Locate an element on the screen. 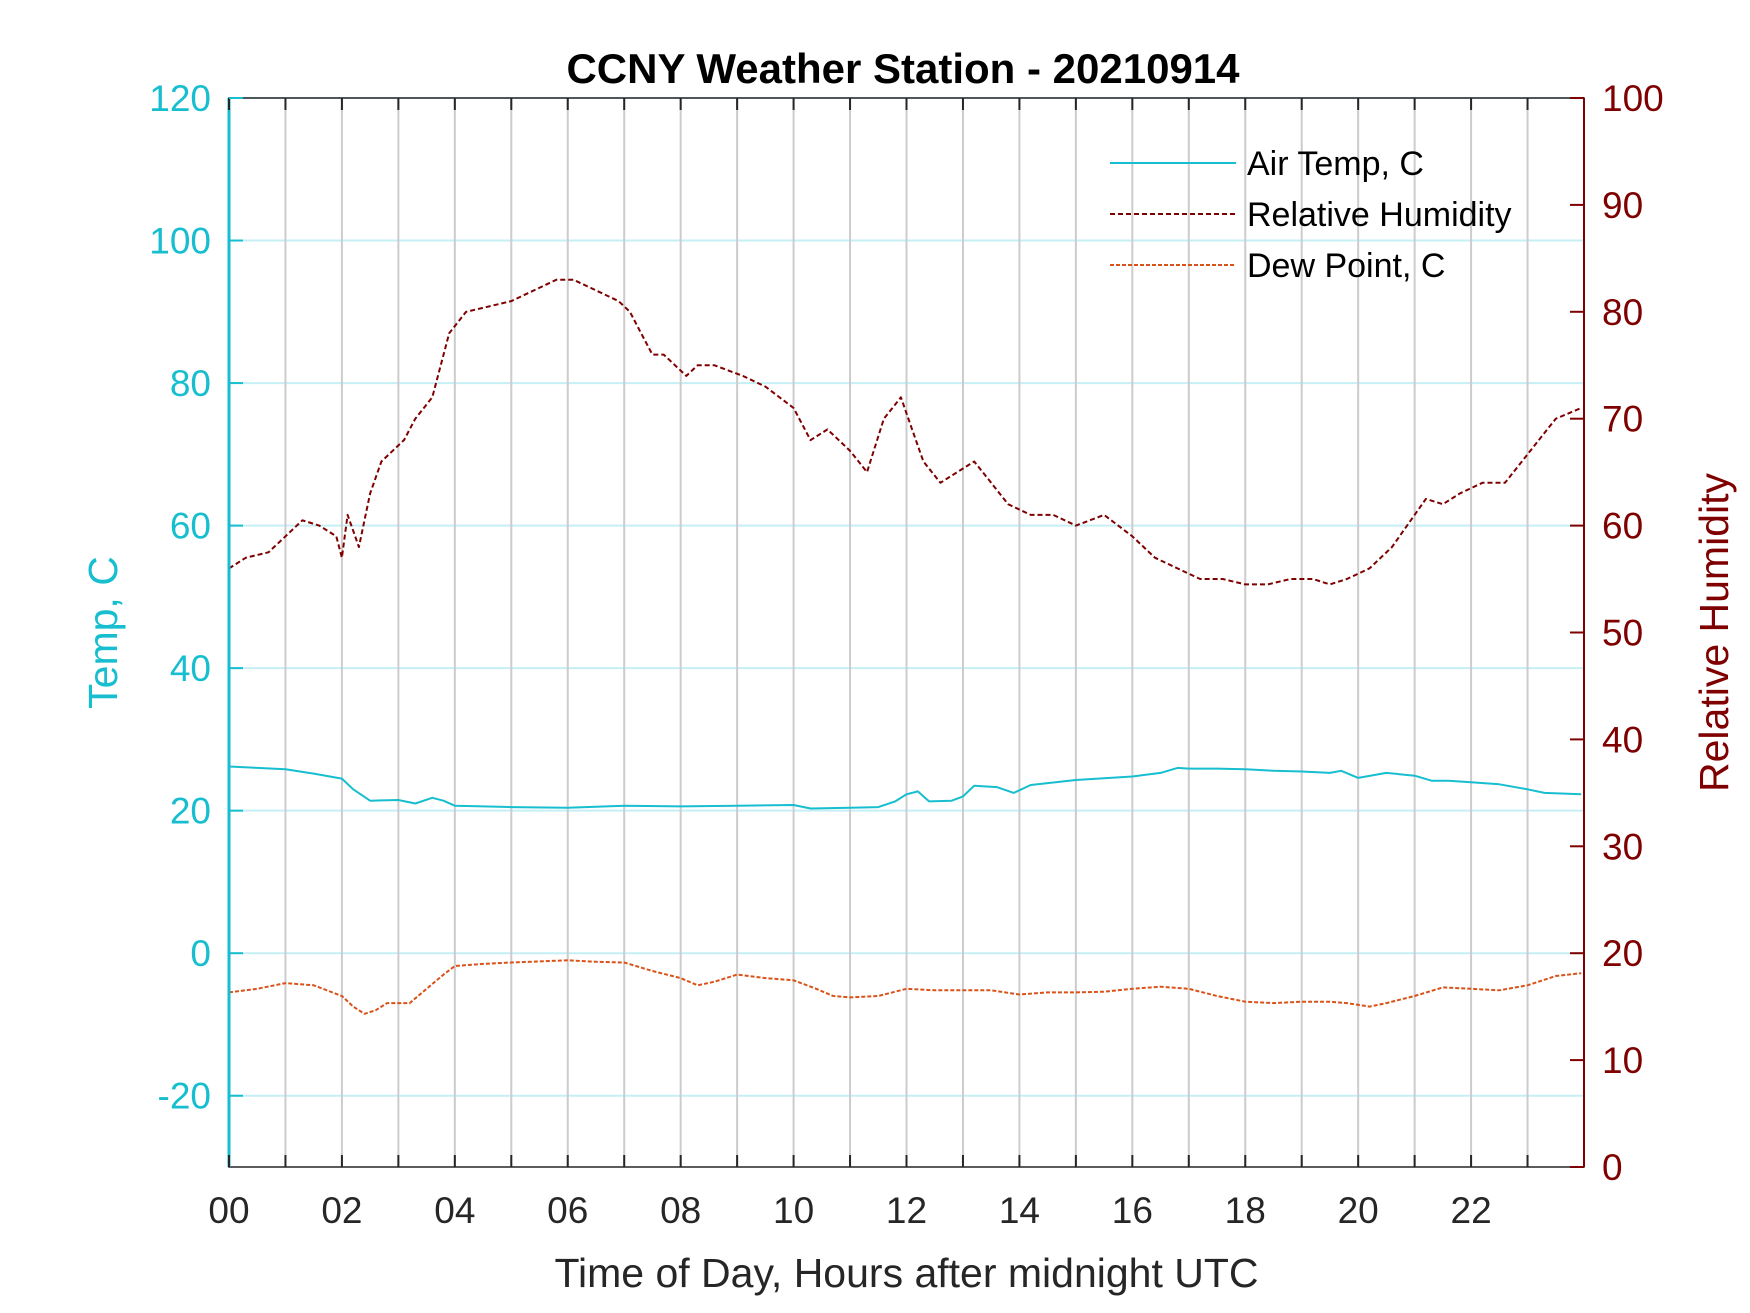  x-tick-label: 02 is located at coordinates (341, 1210).